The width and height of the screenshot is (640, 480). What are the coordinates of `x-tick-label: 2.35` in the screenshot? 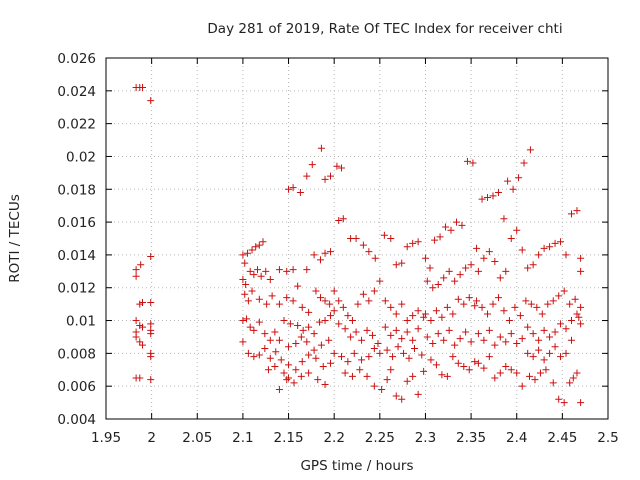 It's located at (471, 438).